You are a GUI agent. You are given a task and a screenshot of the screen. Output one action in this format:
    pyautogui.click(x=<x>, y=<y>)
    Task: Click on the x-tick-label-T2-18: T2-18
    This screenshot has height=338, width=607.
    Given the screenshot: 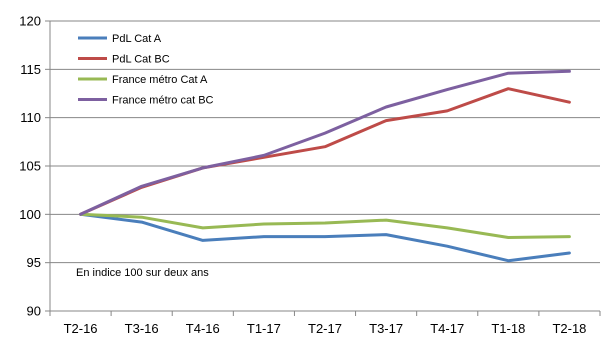 What is the action you would take?
    pyautogui.click(x=569, y=328)
    